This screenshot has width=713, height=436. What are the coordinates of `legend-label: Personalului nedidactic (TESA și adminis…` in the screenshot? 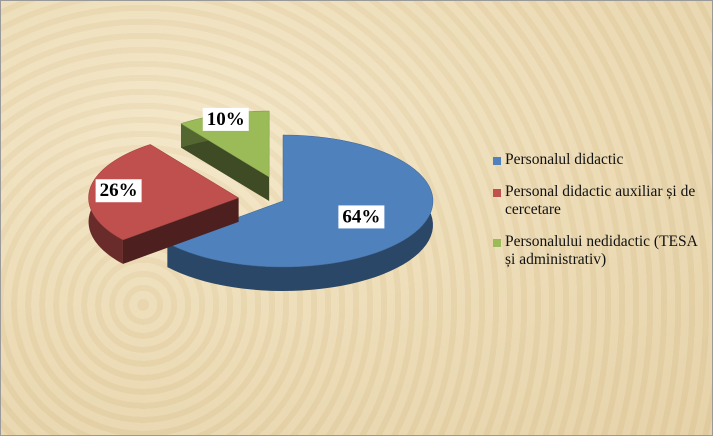 It's located at (601, 250).